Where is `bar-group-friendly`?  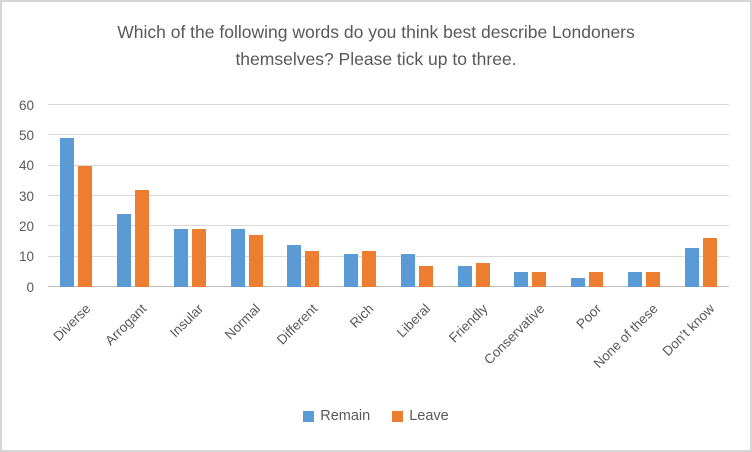
bar-group-friendly is located at coordinates (473, 196).